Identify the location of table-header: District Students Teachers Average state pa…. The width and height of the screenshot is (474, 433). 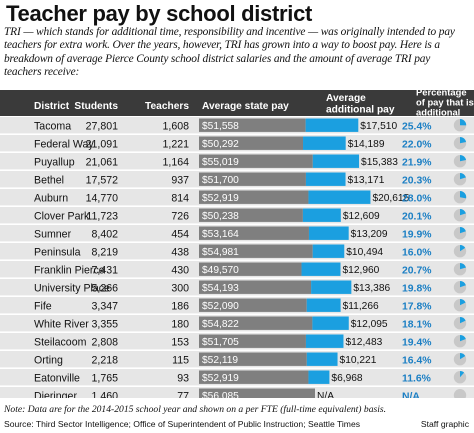
(237, 102).